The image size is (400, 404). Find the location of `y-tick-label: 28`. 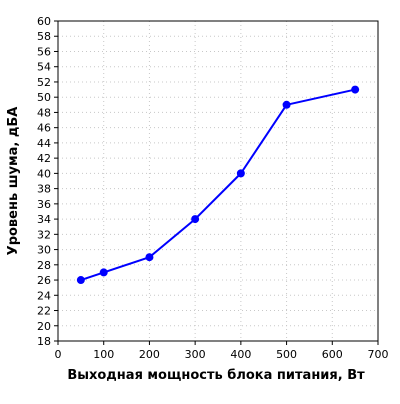

y-tick-label: 28 is located at coordinates (44, 265).